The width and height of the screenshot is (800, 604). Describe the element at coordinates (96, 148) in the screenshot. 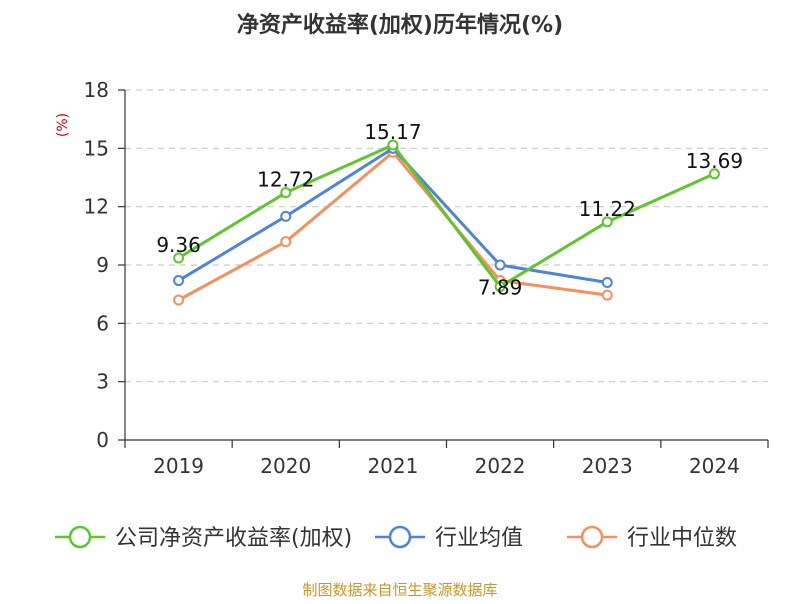

I see `y-tick-label: 15` at that location.